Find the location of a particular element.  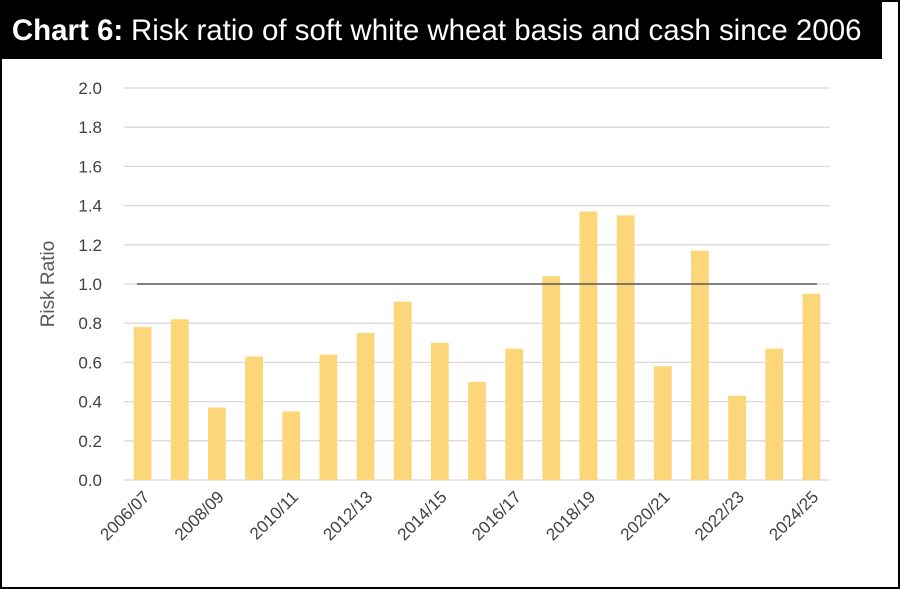

y-tick-label: 1.8 is located at coordinates (90, 127).